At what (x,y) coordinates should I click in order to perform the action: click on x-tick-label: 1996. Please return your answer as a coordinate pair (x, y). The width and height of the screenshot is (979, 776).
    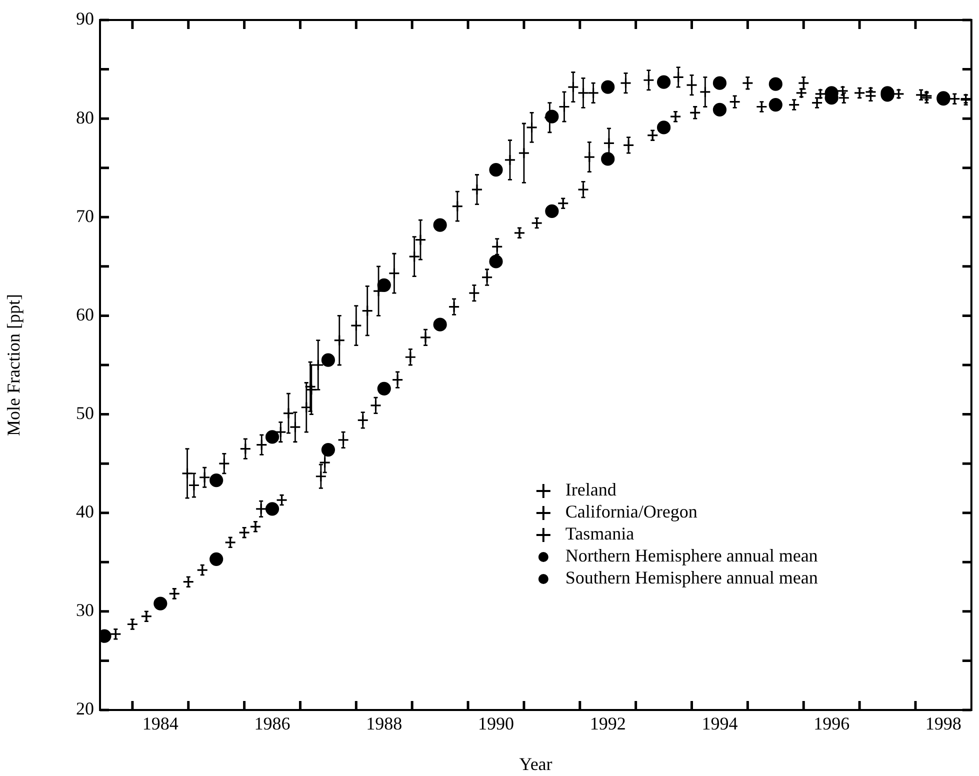
    Looking at the image, I should click on (832, 724).